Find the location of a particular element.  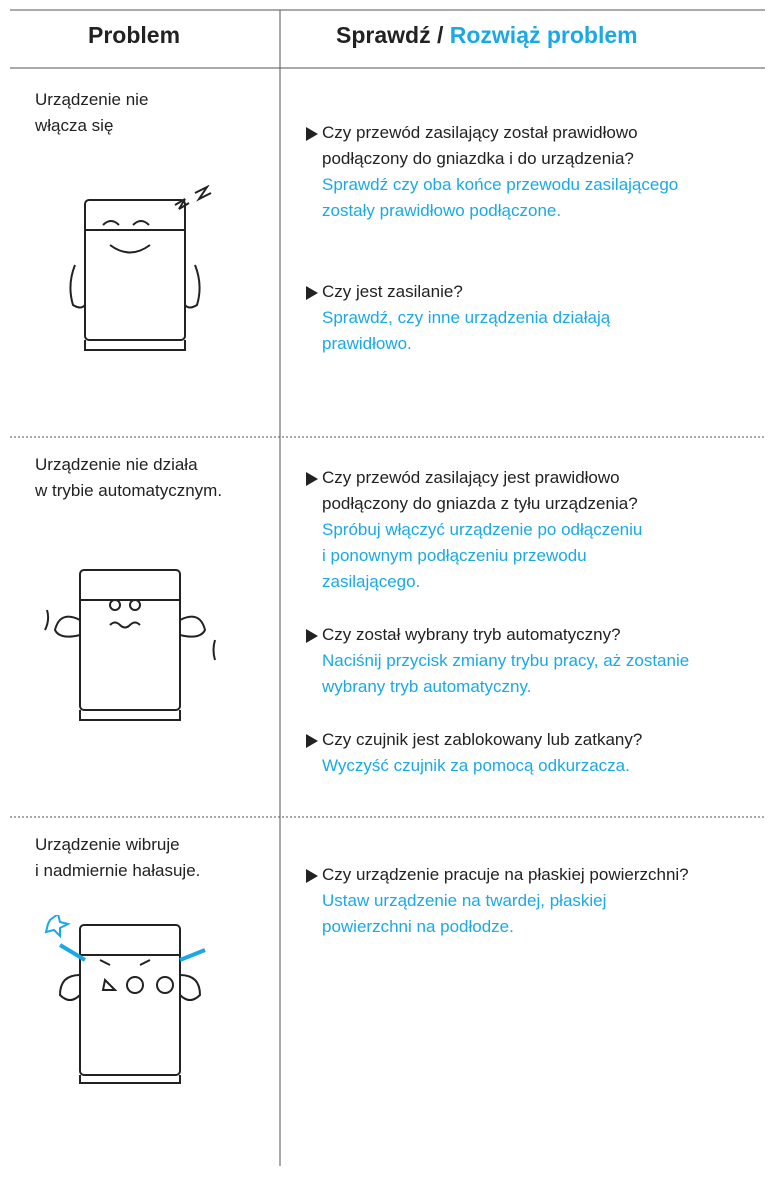

problem-text: Urządzenie nie działa is located at coordinates (116, 464).